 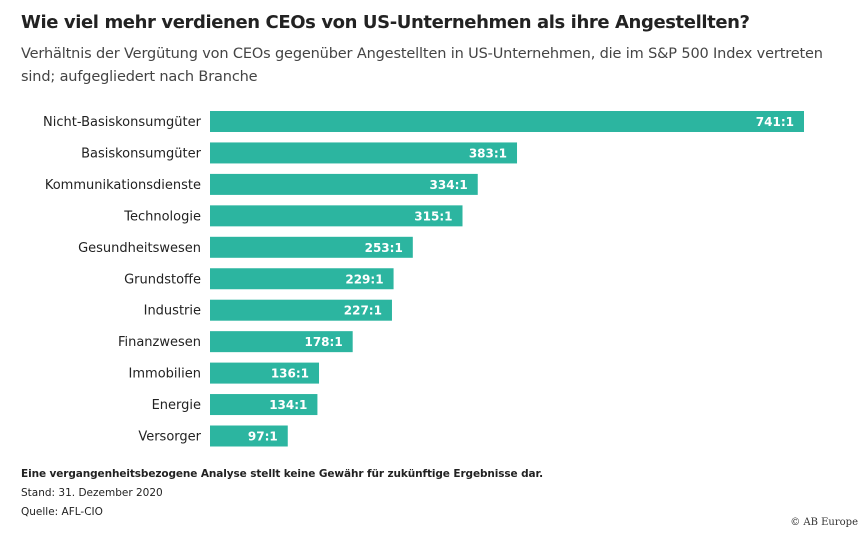 I want to click on bar-row-versorger: Versorger 97:1, so click(x=213, y=436).